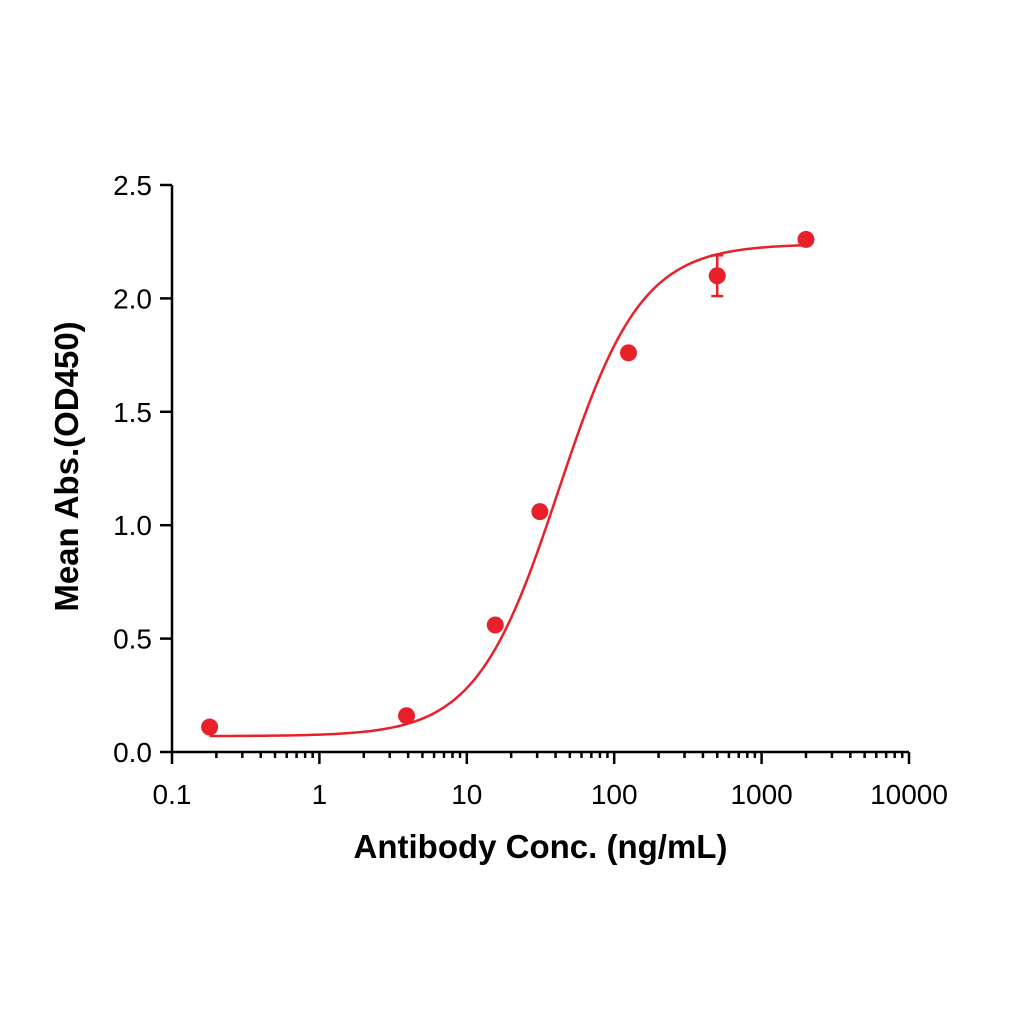  I want to click on y-tick-label: 1.0, so click(132, 525).